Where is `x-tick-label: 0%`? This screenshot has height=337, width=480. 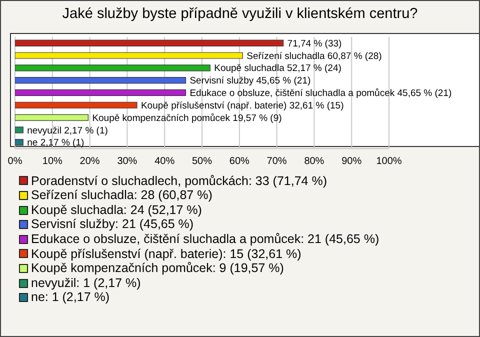
x-tick-label: 0% is located at coordinates (15, 161).